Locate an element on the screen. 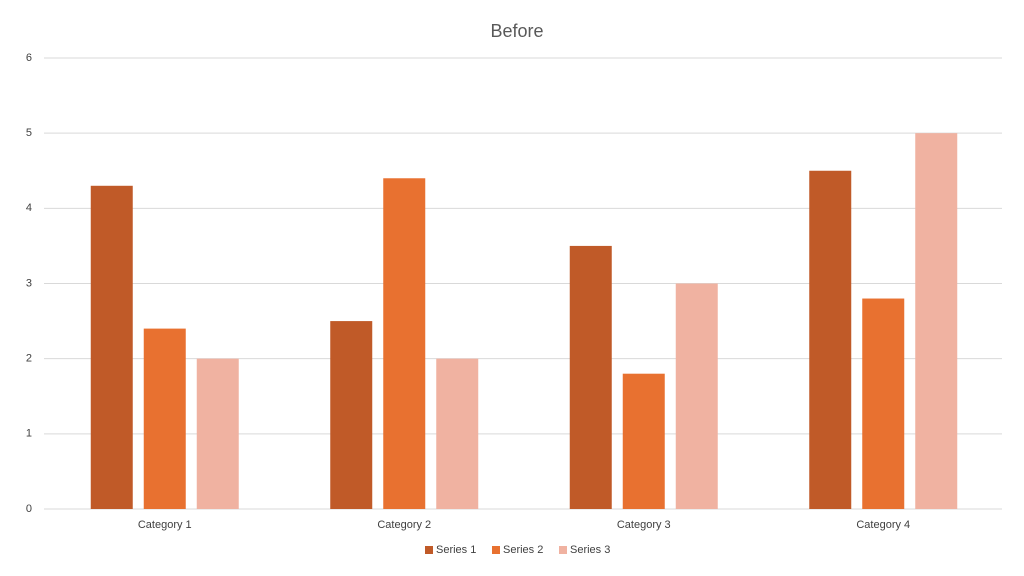 This screenshot has height=576, width=1024. y-tick-label: 5 is located at coordinates (29, 133).